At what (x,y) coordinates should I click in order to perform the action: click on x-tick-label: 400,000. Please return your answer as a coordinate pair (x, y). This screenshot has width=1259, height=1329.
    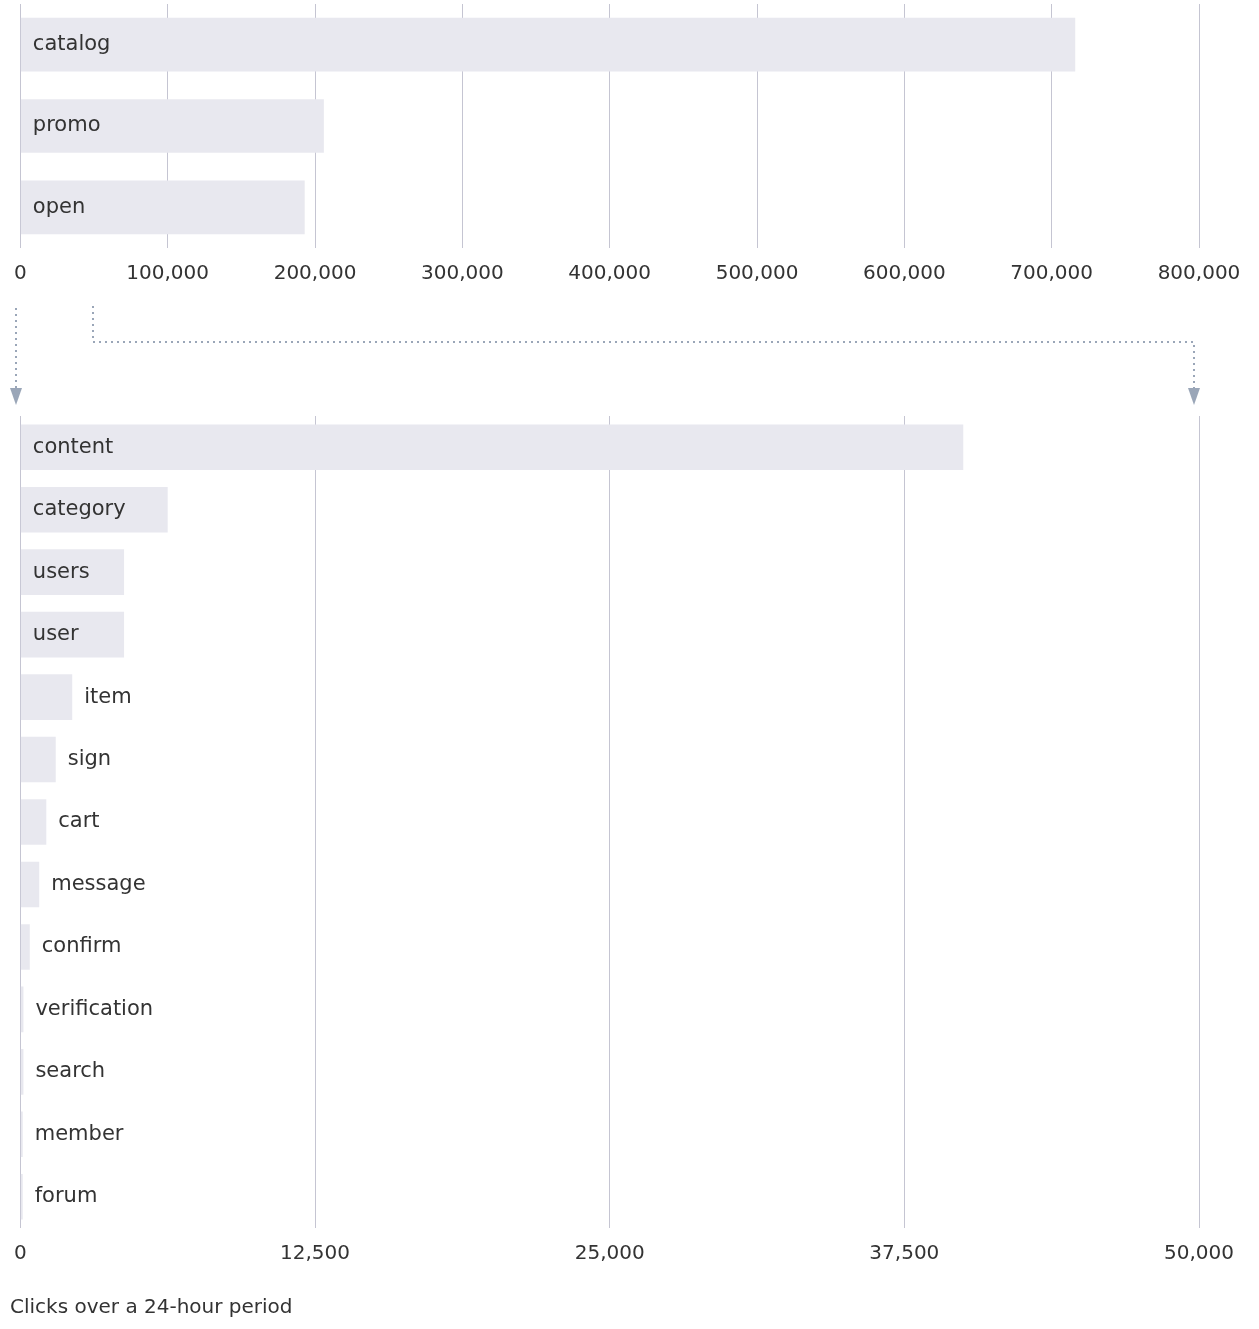
    Looking at the image, I should click on (610, 272).